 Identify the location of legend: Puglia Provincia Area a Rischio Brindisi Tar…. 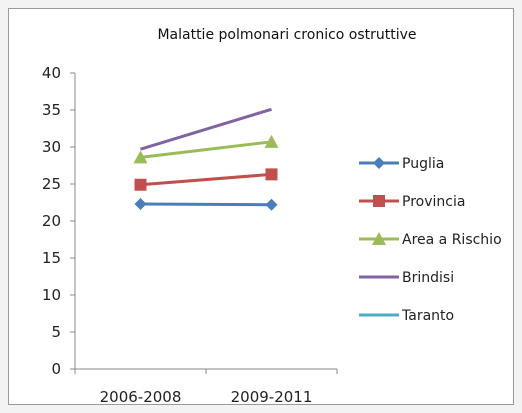
(430, 240).